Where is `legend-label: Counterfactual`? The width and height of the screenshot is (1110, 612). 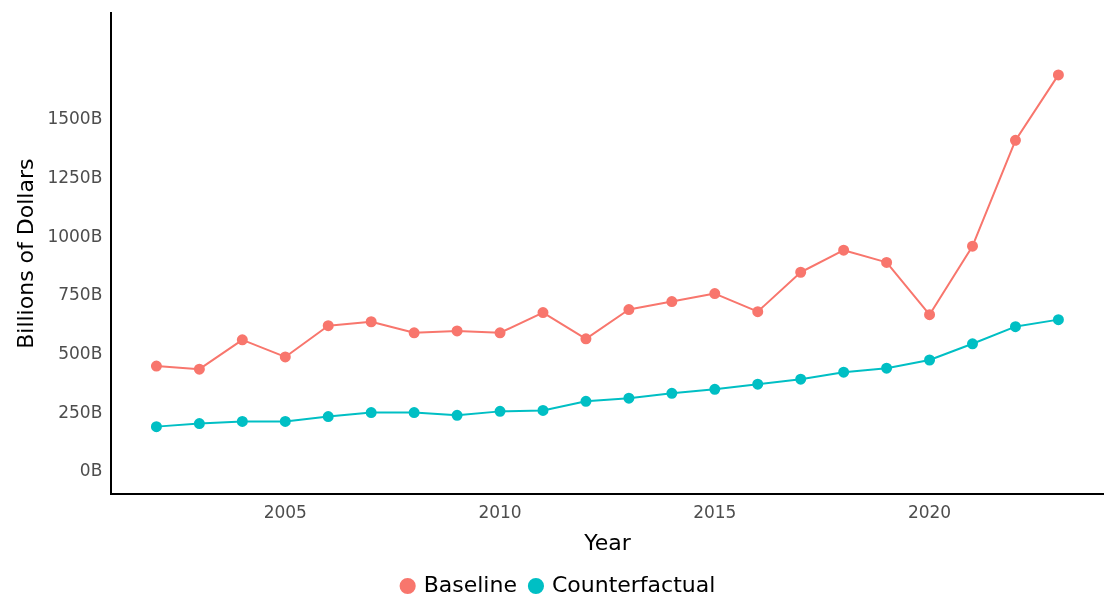 legend-label: Counterfactual is located at coordinates (633, 584).